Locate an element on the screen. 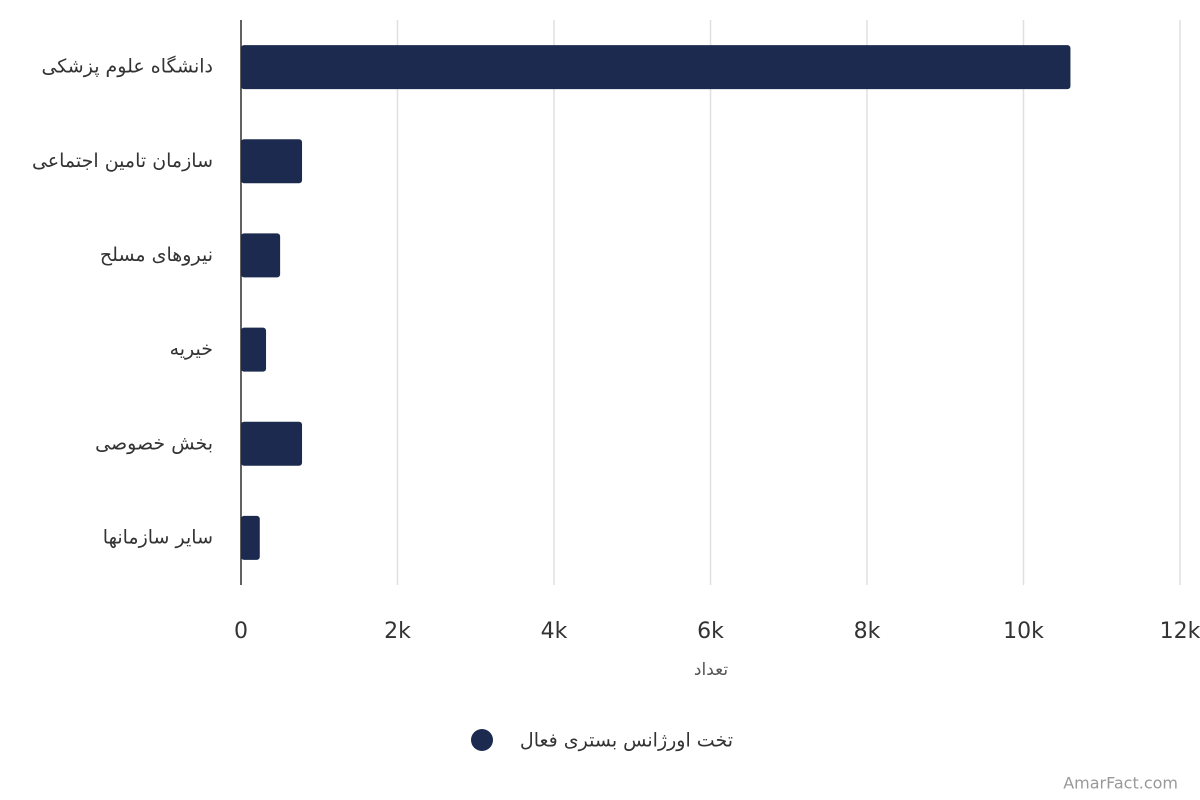 The width and height of the screenshot is (1200, 800). legend-swatch is located at coordinates (482, 740).